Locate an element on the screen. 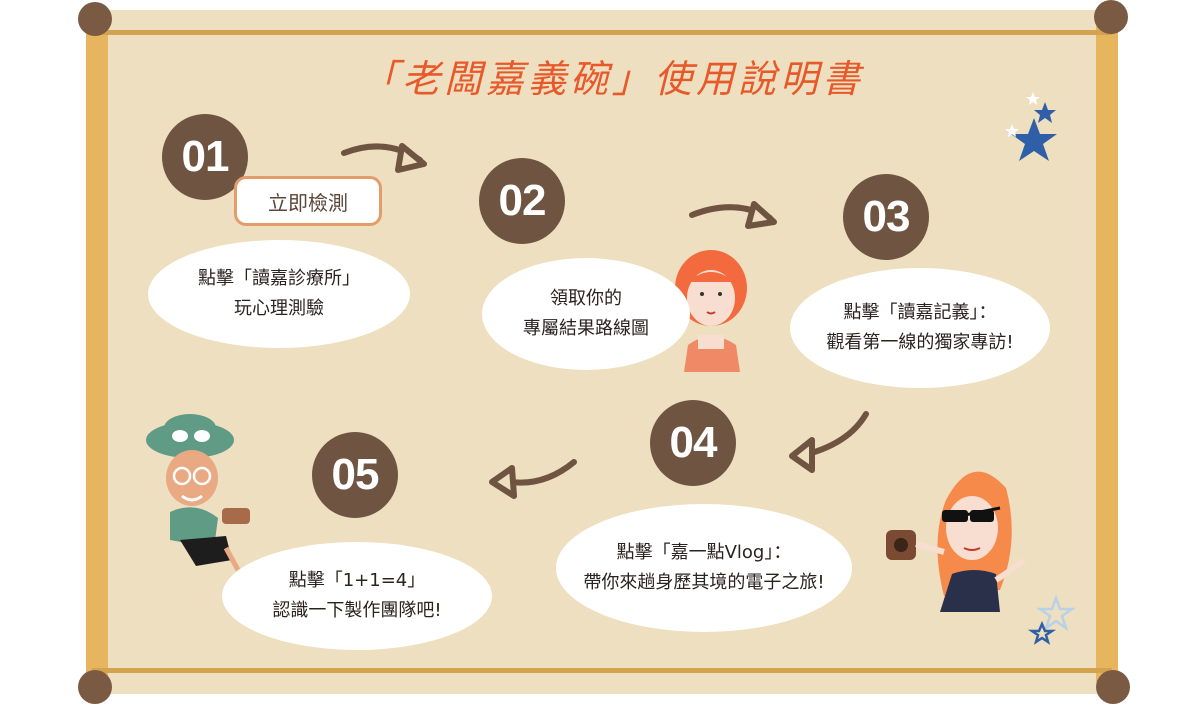 This screenshot has height=706, width=1200. step-01-text-line2: 玩心理測驗 is located at coordinates (279, 308).